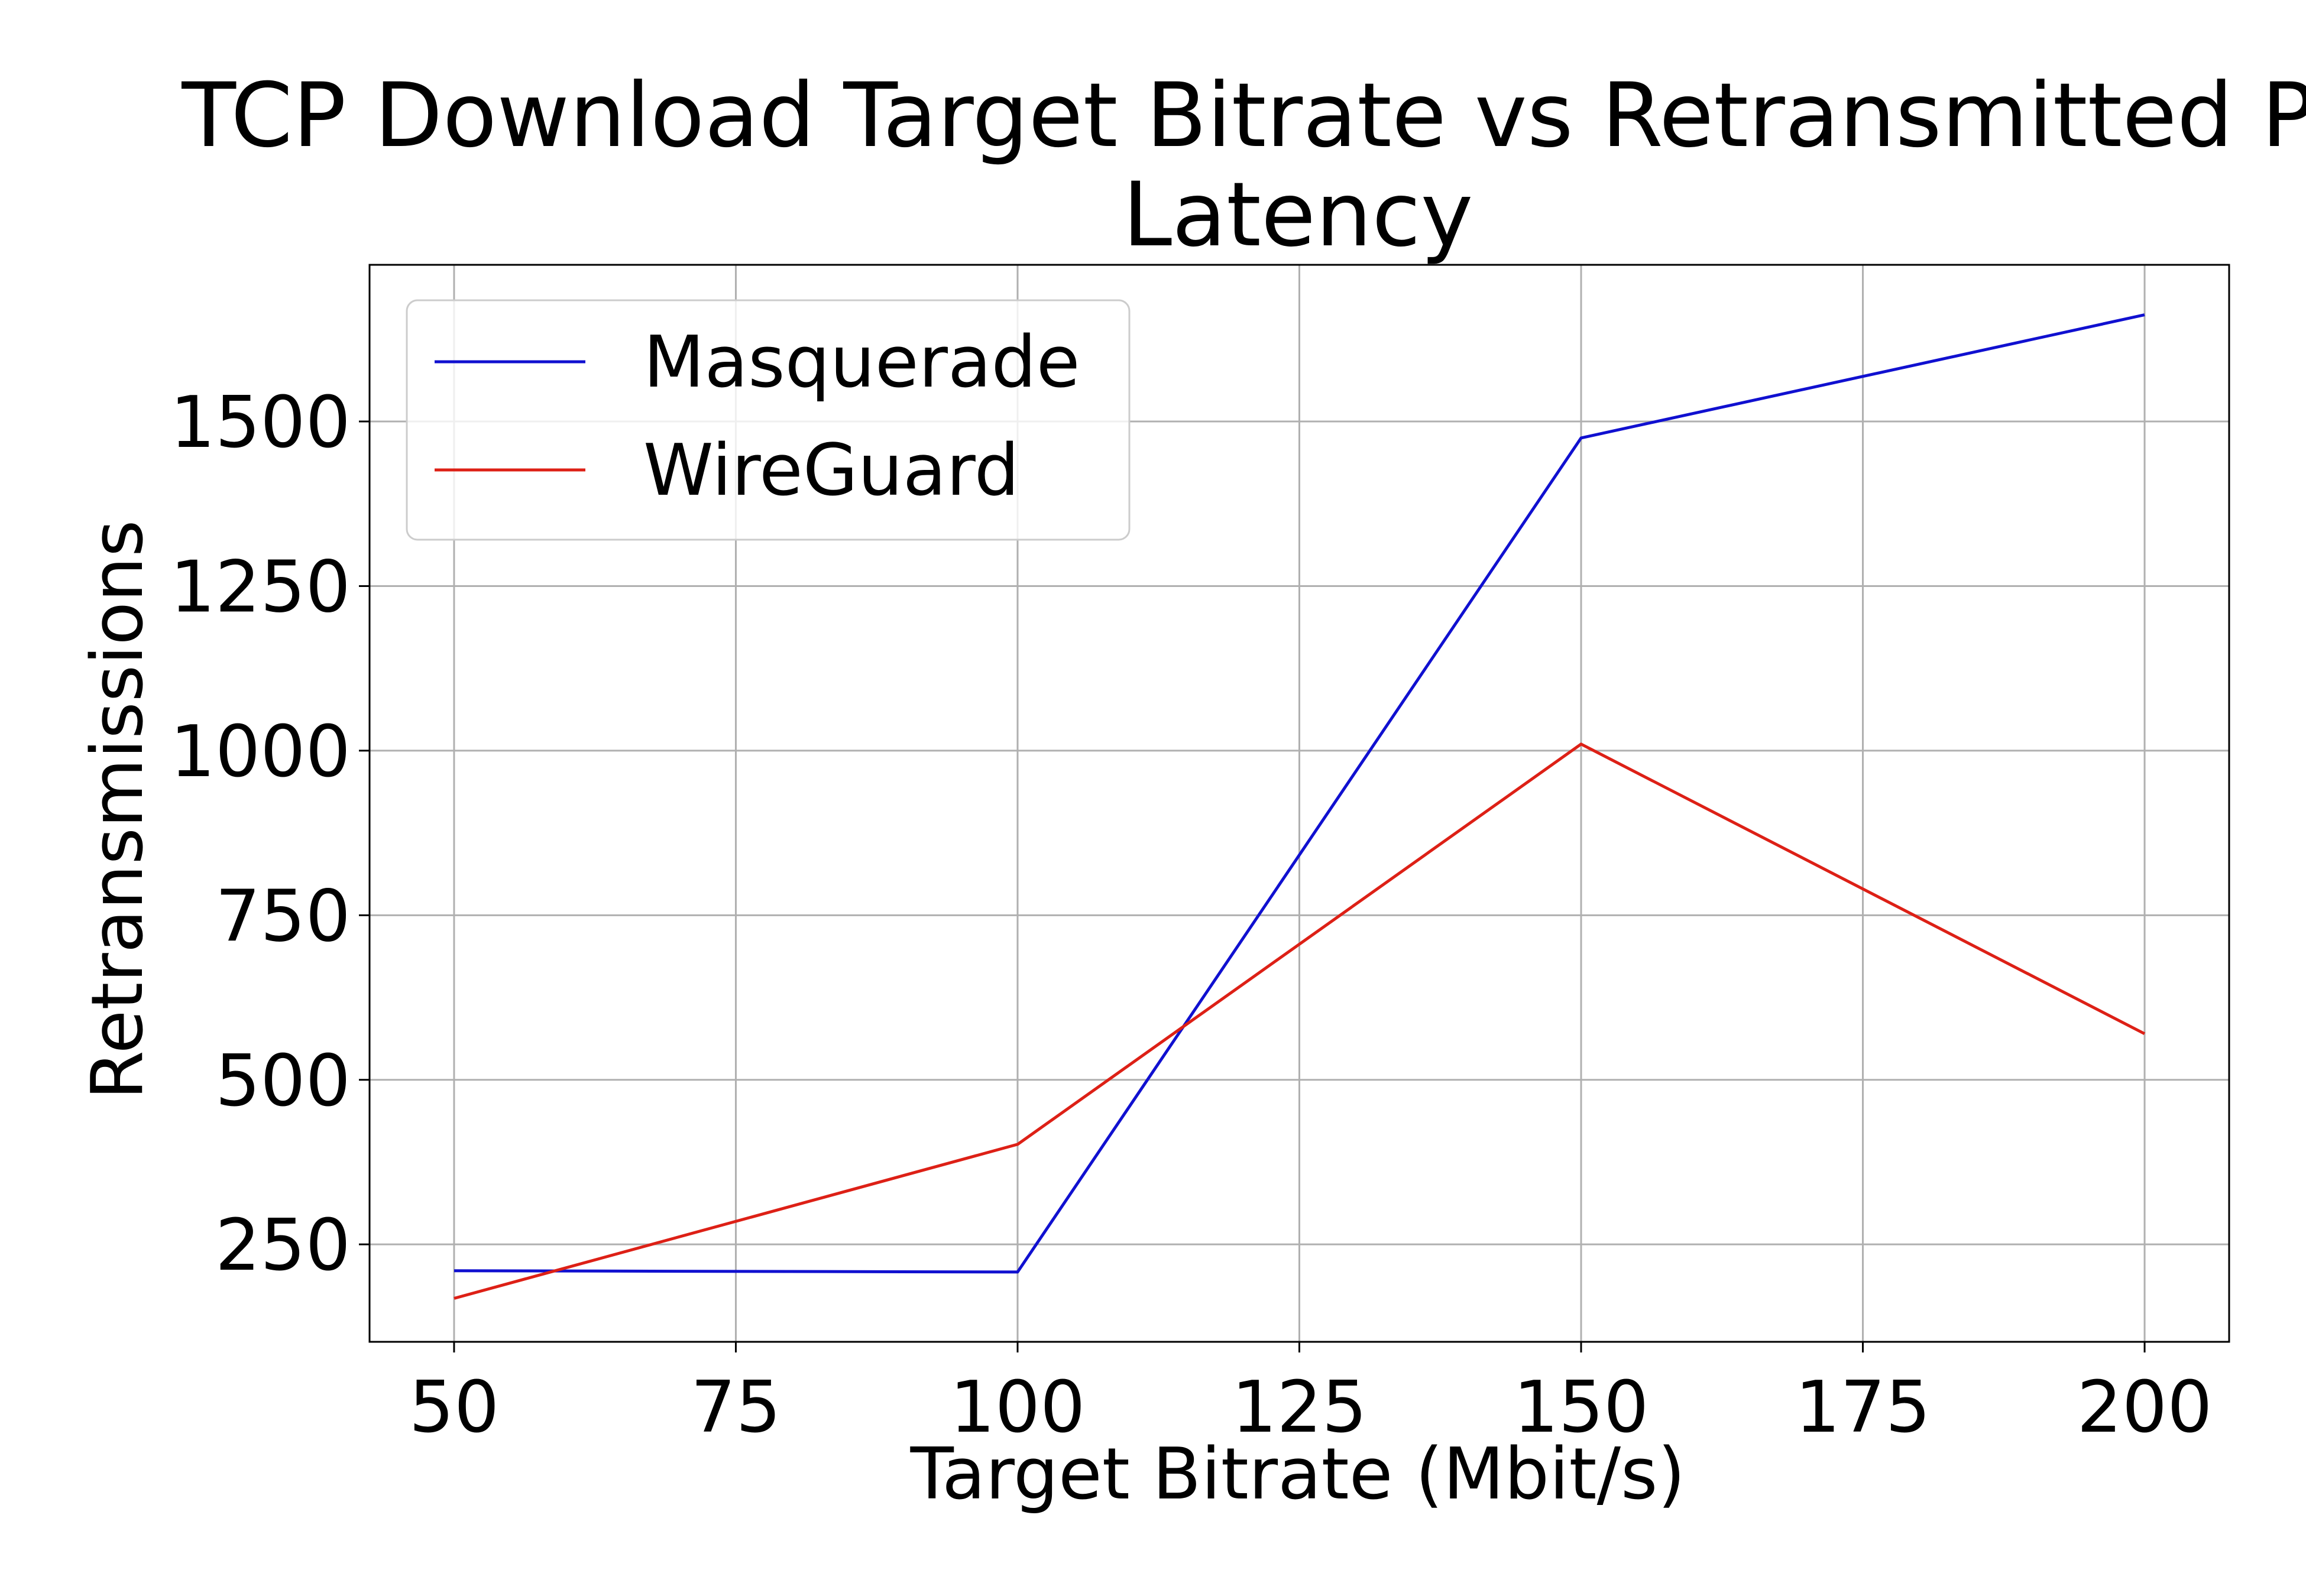 The image size is (2306, 1596). What do you see at coordinates (283, 916) in the screenshot?
I see `y-tick-label: 750` at bounding box center [283, 916].